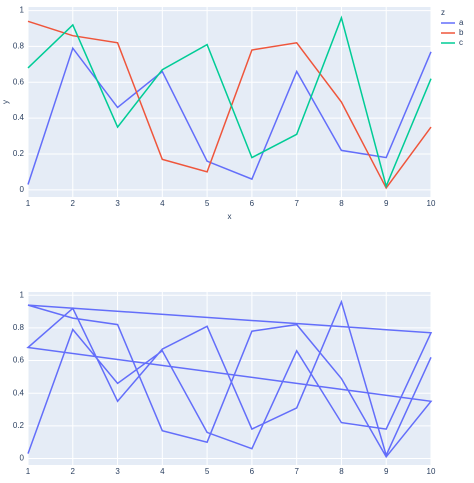 The image size is (474, 483). What do you see at coordinates (461, 22) in the screenshot?
I see `legend-label: a` at bounding box center [461, 22].